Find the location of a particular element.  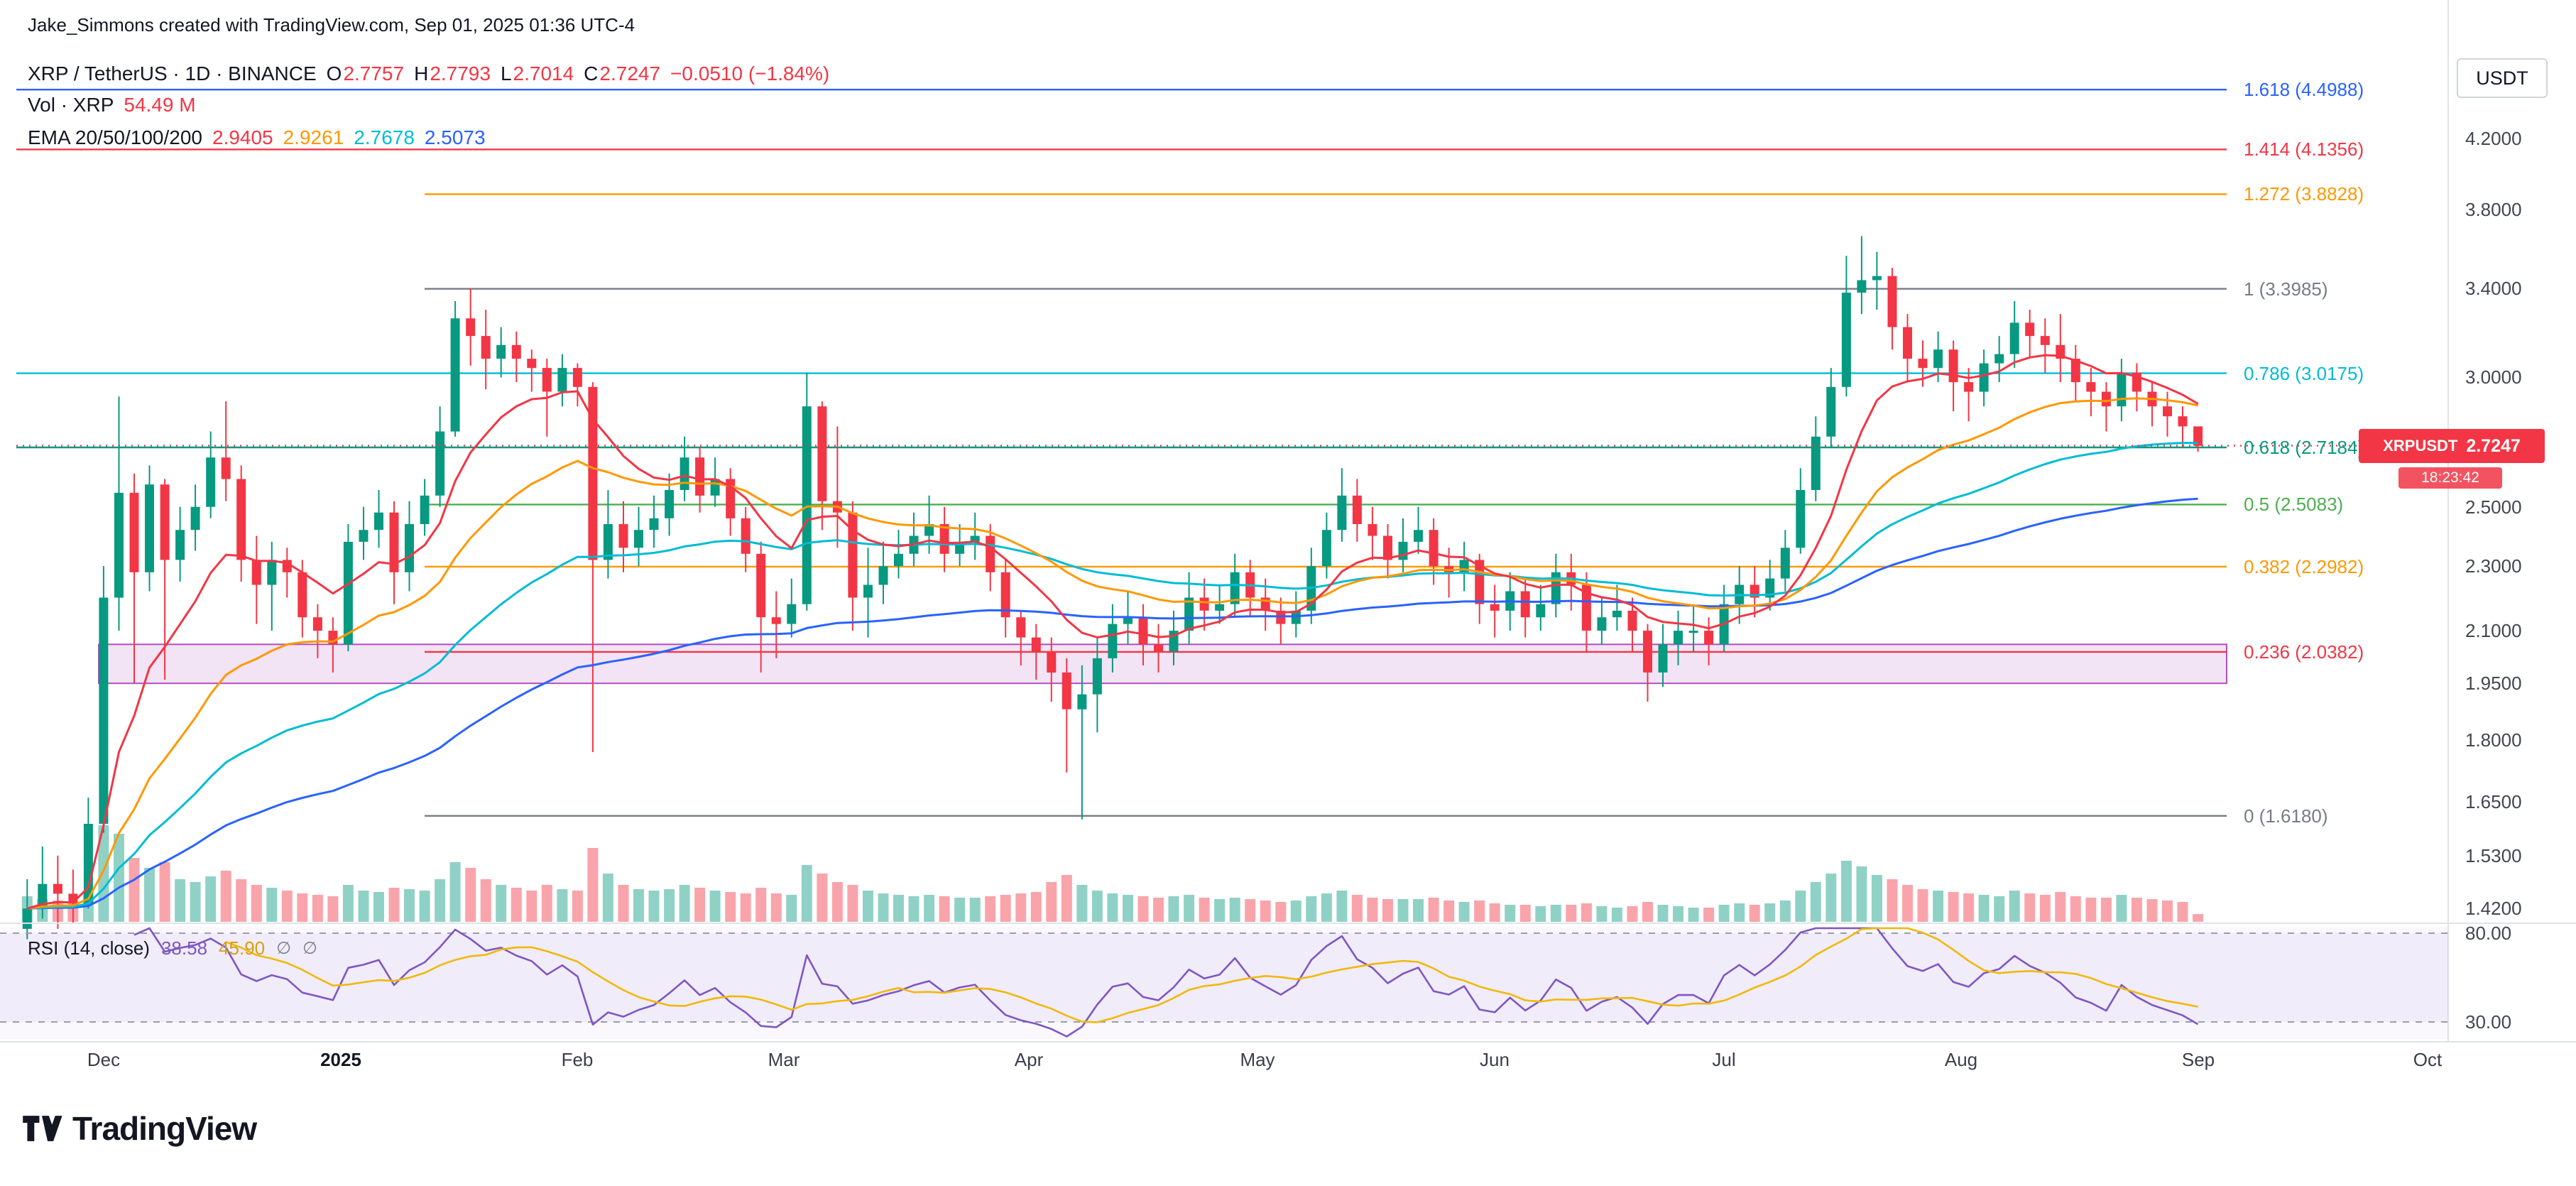

ema-value: 2.5073 is located at coordinates (455, 137).